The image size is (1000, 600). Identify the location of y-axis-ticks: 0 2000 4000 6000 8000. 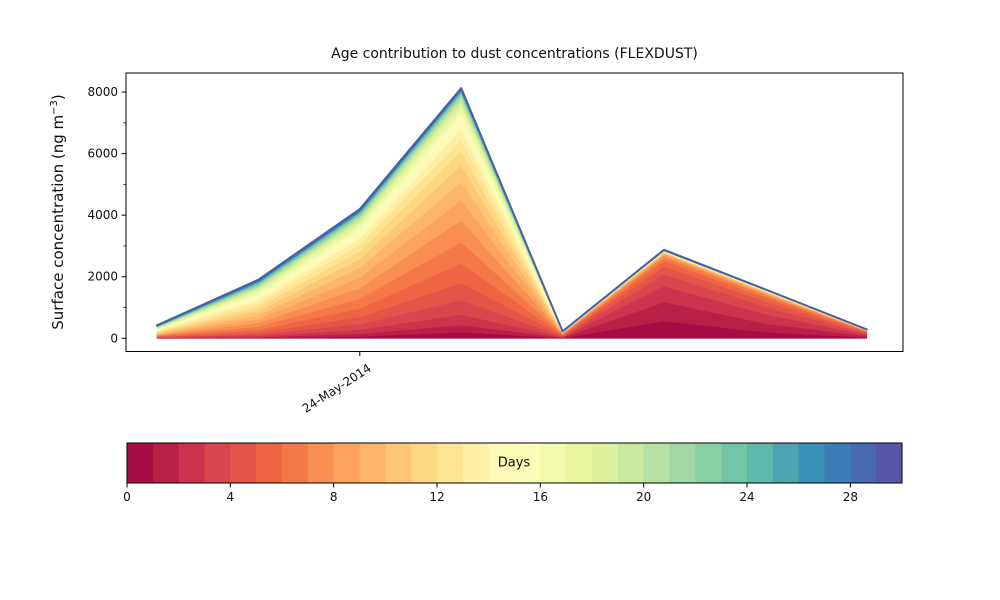
(106, 215).